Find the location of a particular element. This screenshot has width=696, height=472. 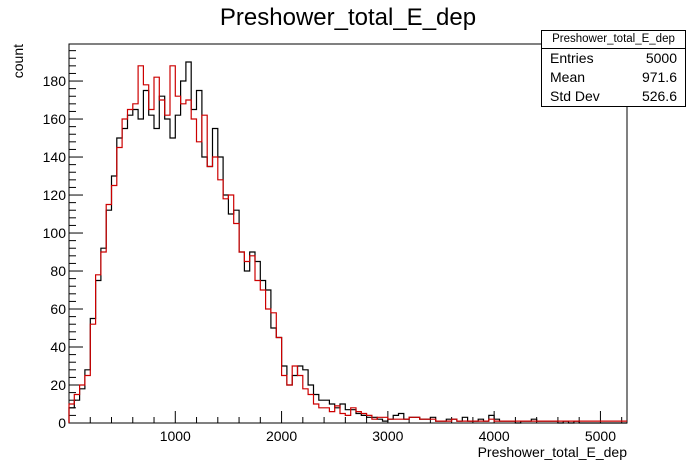

x-tick-label: 2000 is located at coordinates (281, 436).